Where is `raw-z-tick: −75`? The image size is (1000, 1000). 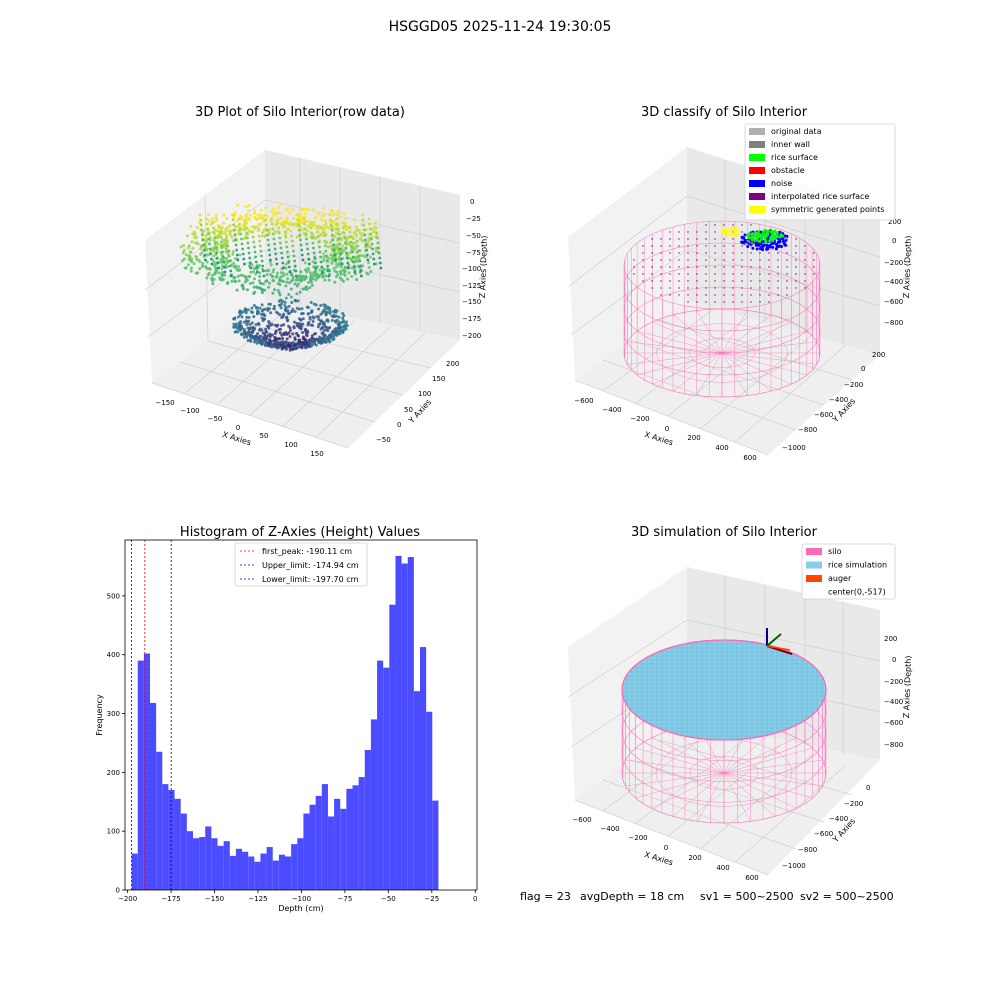 raw-z-tick: −75 is located at coordinates (473, 253).